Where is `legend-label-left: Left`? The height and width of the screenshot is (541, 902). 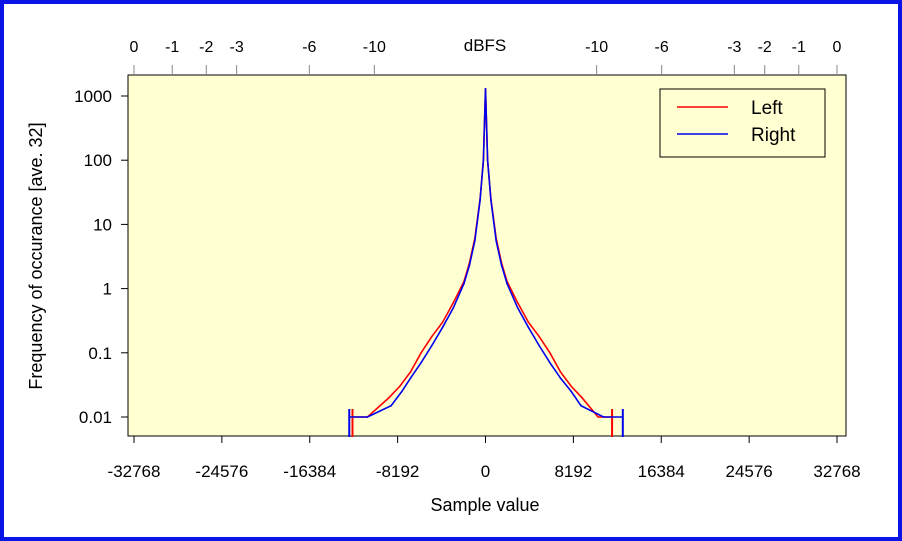
legend-label-left: Left is located at coordinates (767, 108).